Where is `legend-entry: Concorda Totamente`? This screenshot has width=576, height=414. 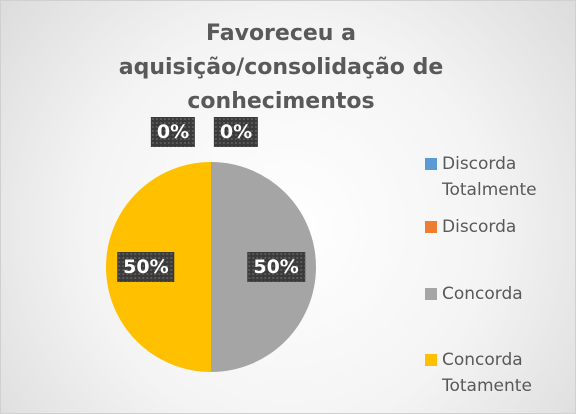 legend-entry: Concorda Totamente is located at coordinates (496, 373).